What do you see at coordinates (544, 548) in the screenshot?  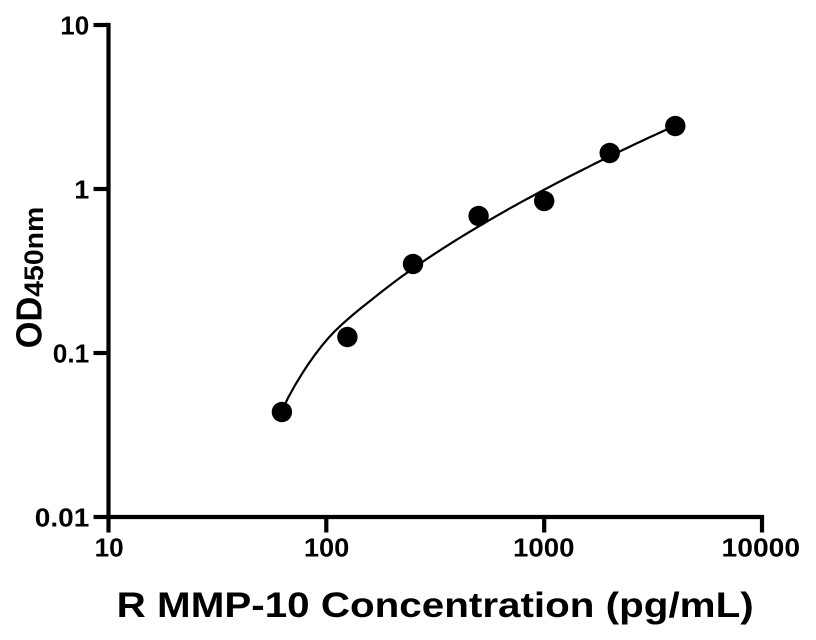 I see `svg-text: 1000` at bounding box center [544, 548].